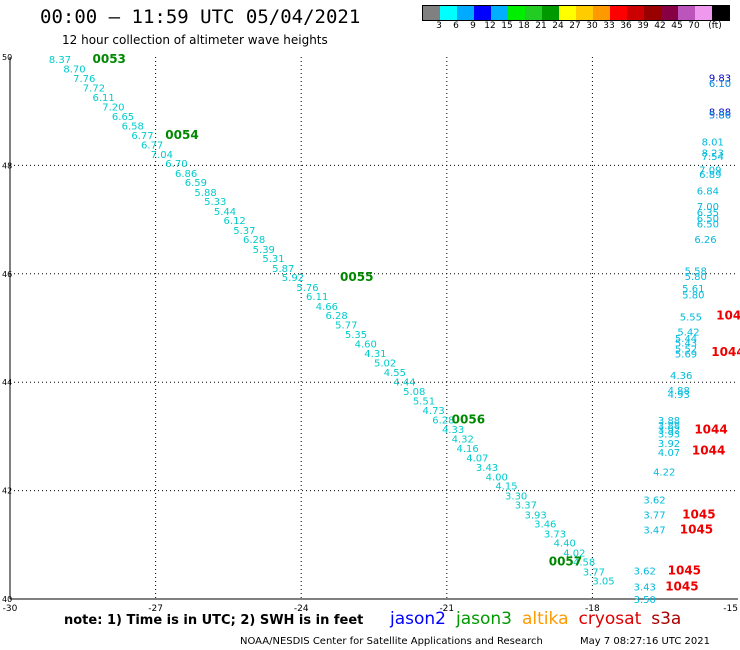 This screenshot has width=740, height=650. I want to click on wave-height-label: 5.61, so click(693, 289).